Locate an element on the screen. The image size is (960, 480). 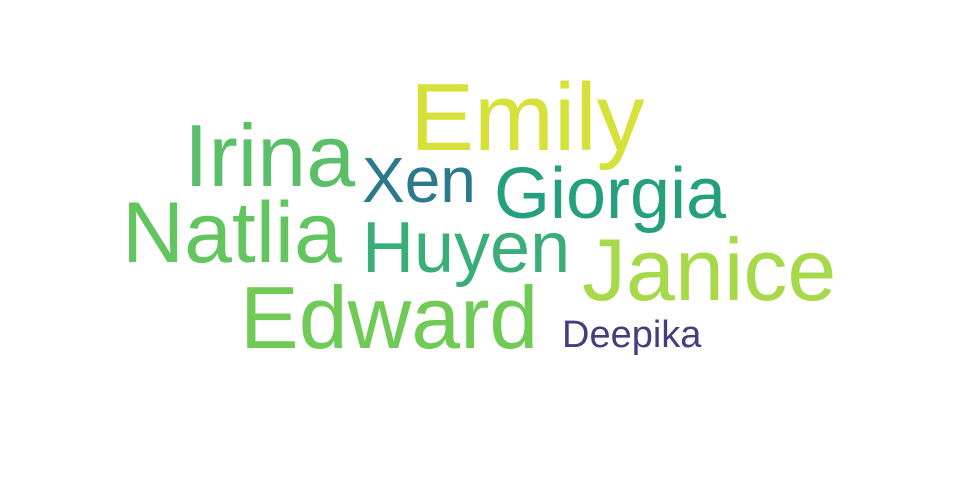
word-emily: Emily is located at coordinates (527, 117).